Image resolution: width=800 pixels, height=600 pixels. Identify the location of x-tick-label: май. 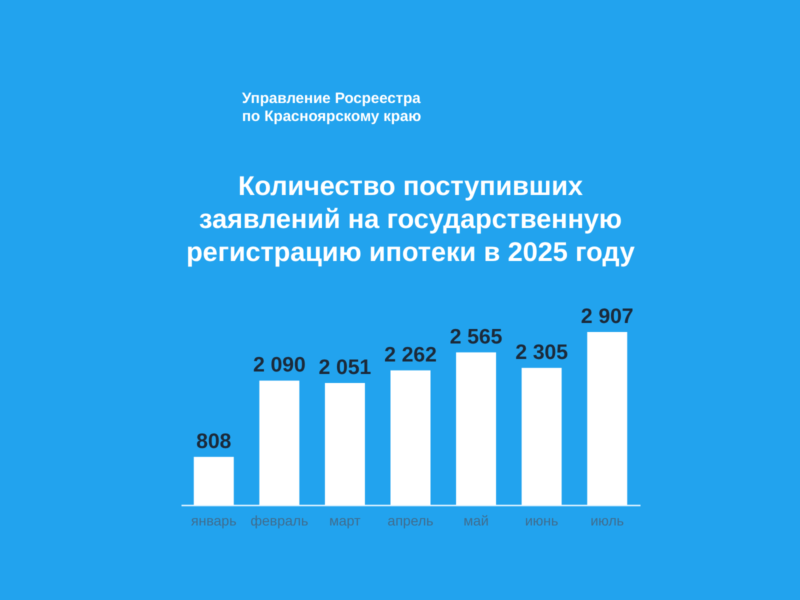
(476, 520).